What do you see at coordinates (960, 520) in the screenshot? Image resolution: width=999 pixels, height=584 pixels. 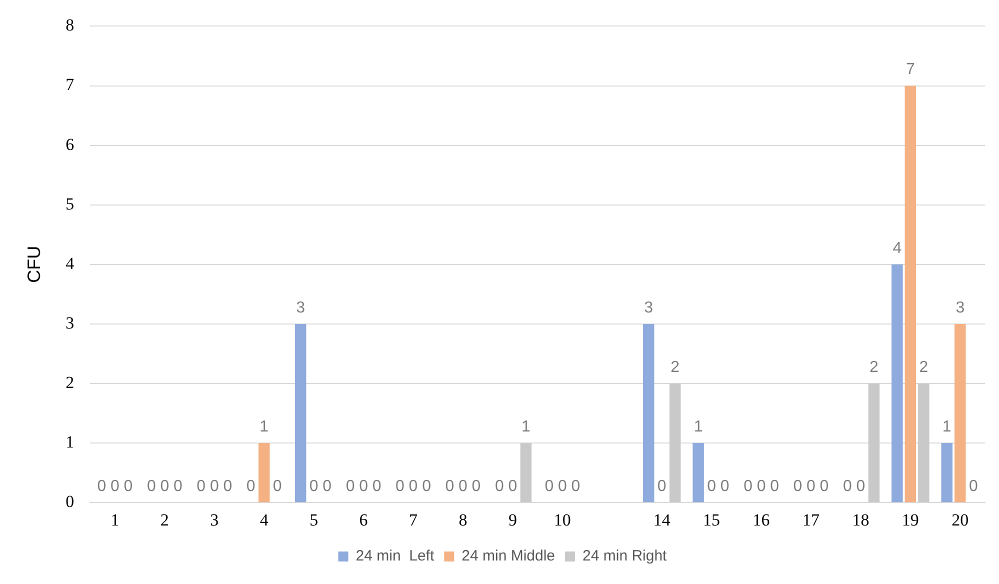 I see `x-tick-label: 20` at bounding box center [960, 520].